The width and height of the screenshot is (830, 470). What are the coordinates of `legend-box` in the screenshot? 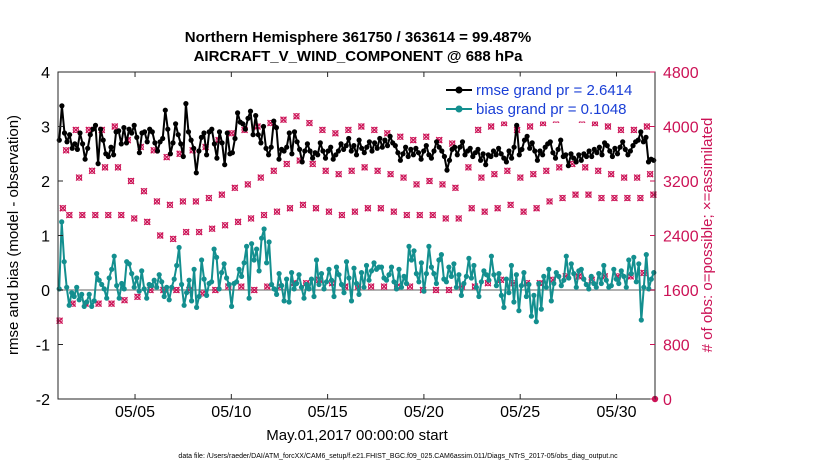 It's located at (543, 99).